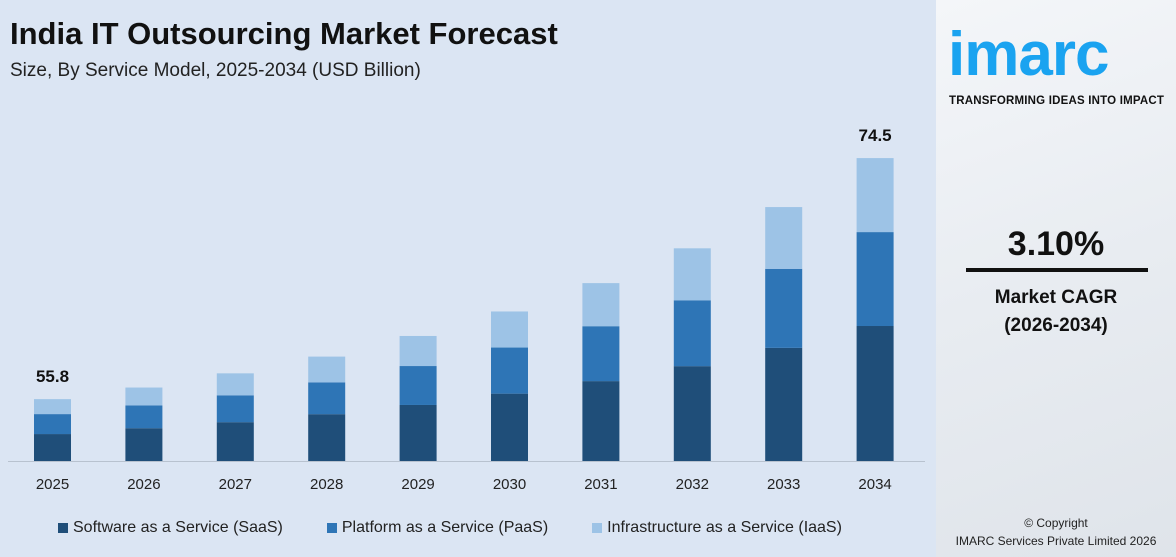  I want to click on legend-item-paas: Platform as a Service (PaaS), so click(437, 528).